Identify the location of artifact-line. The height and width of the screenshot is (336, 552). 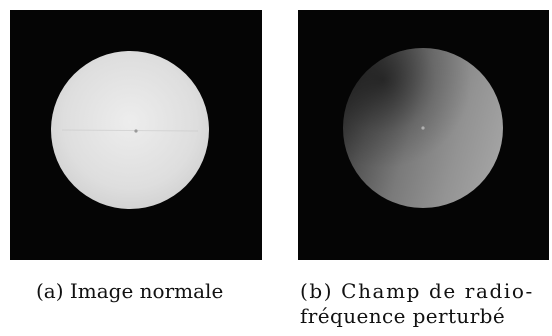
(130, 130).